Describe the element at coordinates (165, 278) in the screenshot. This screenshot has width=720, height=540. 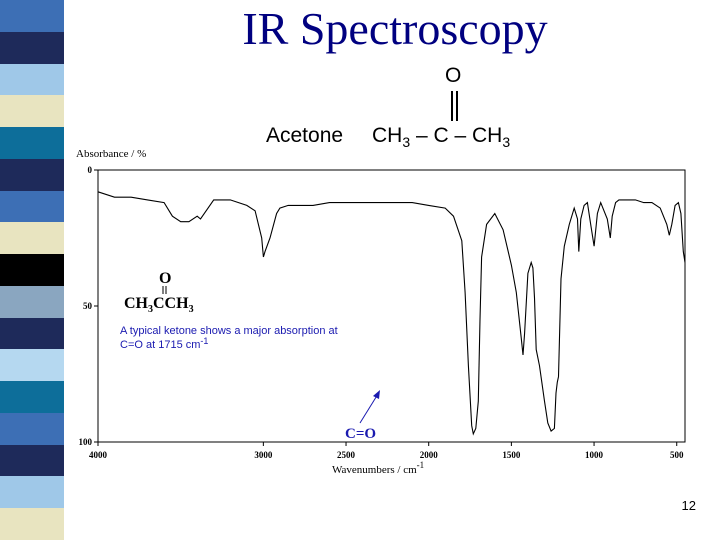
I see `structure-oxygen: O` at that location.